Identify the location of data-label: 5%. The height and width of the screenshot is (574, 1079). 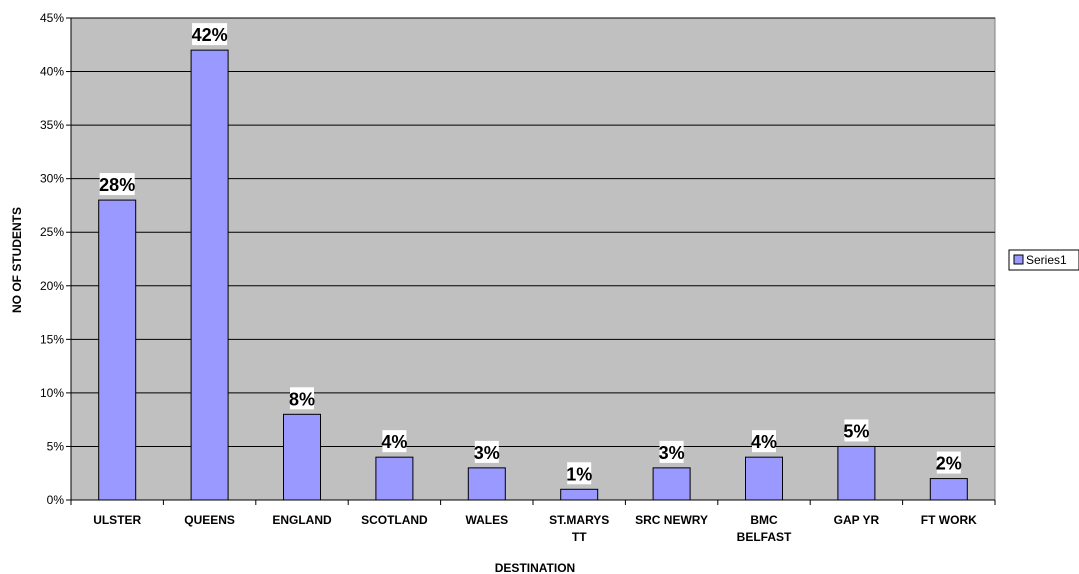
(856, 431).